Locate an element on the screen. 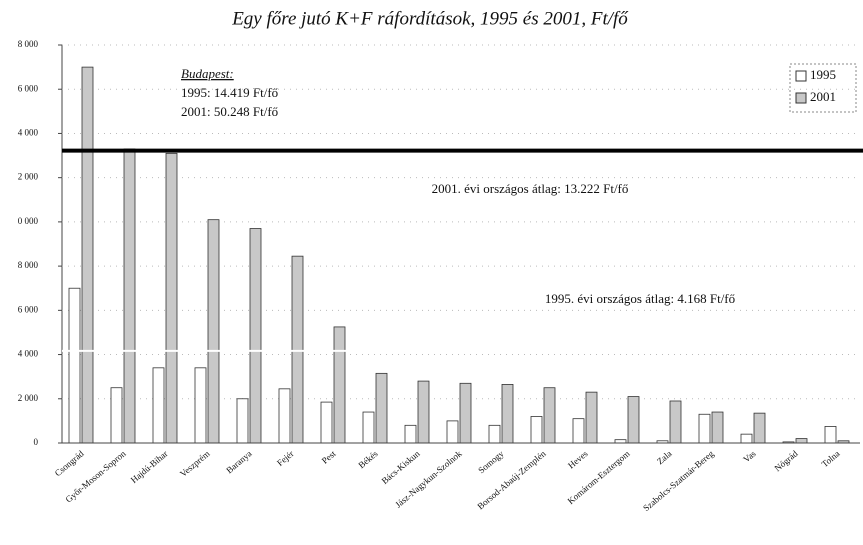 Image resolution: width=863 pixels, height=545 pixels. x-tick-label: Tolna is located at coordinates (831, 458).